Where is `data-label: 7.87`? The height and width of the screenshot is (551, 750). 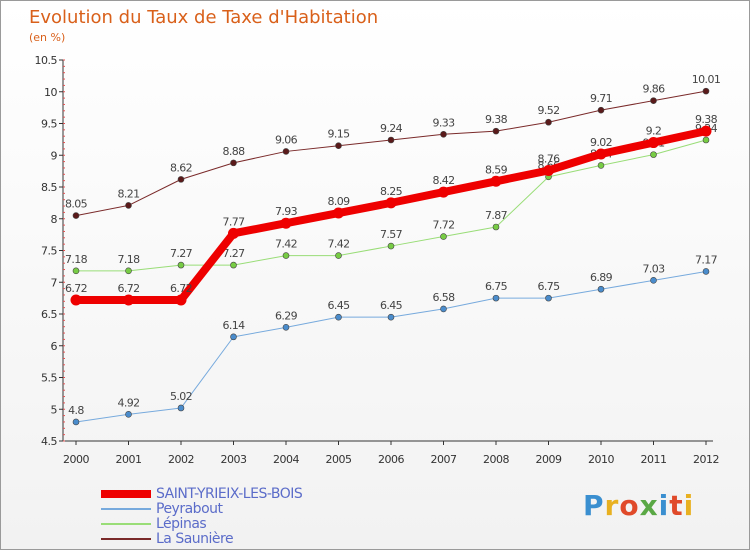 data-label: 7.87 is located at coordinates (496, 215).